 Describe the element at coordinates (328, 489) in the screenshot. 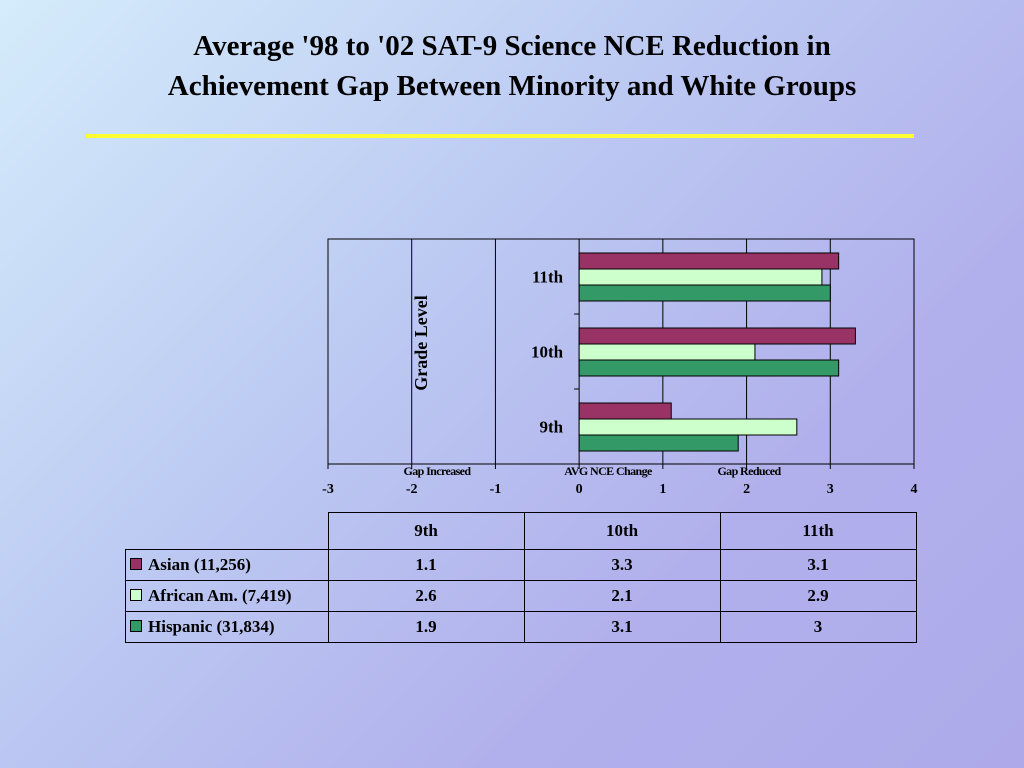

I see `x-tick-label: -3` at that location.